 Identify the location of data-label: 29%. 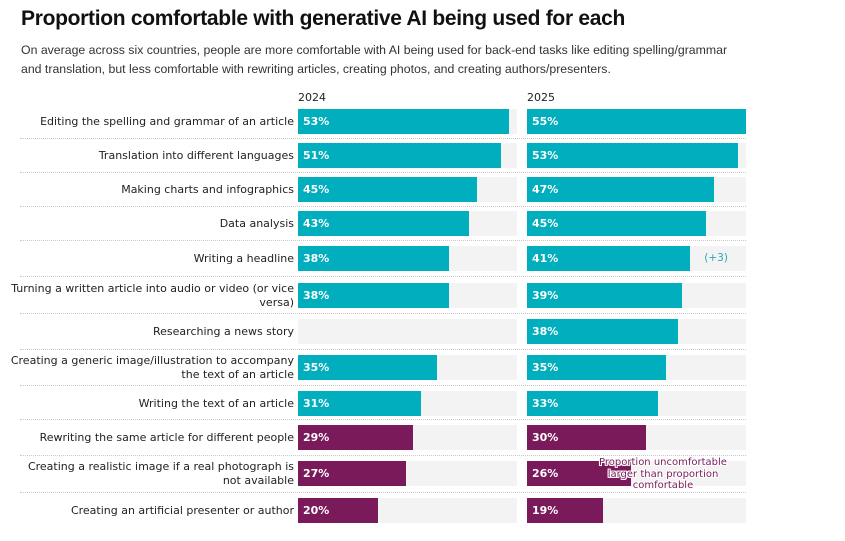
(316, 437).